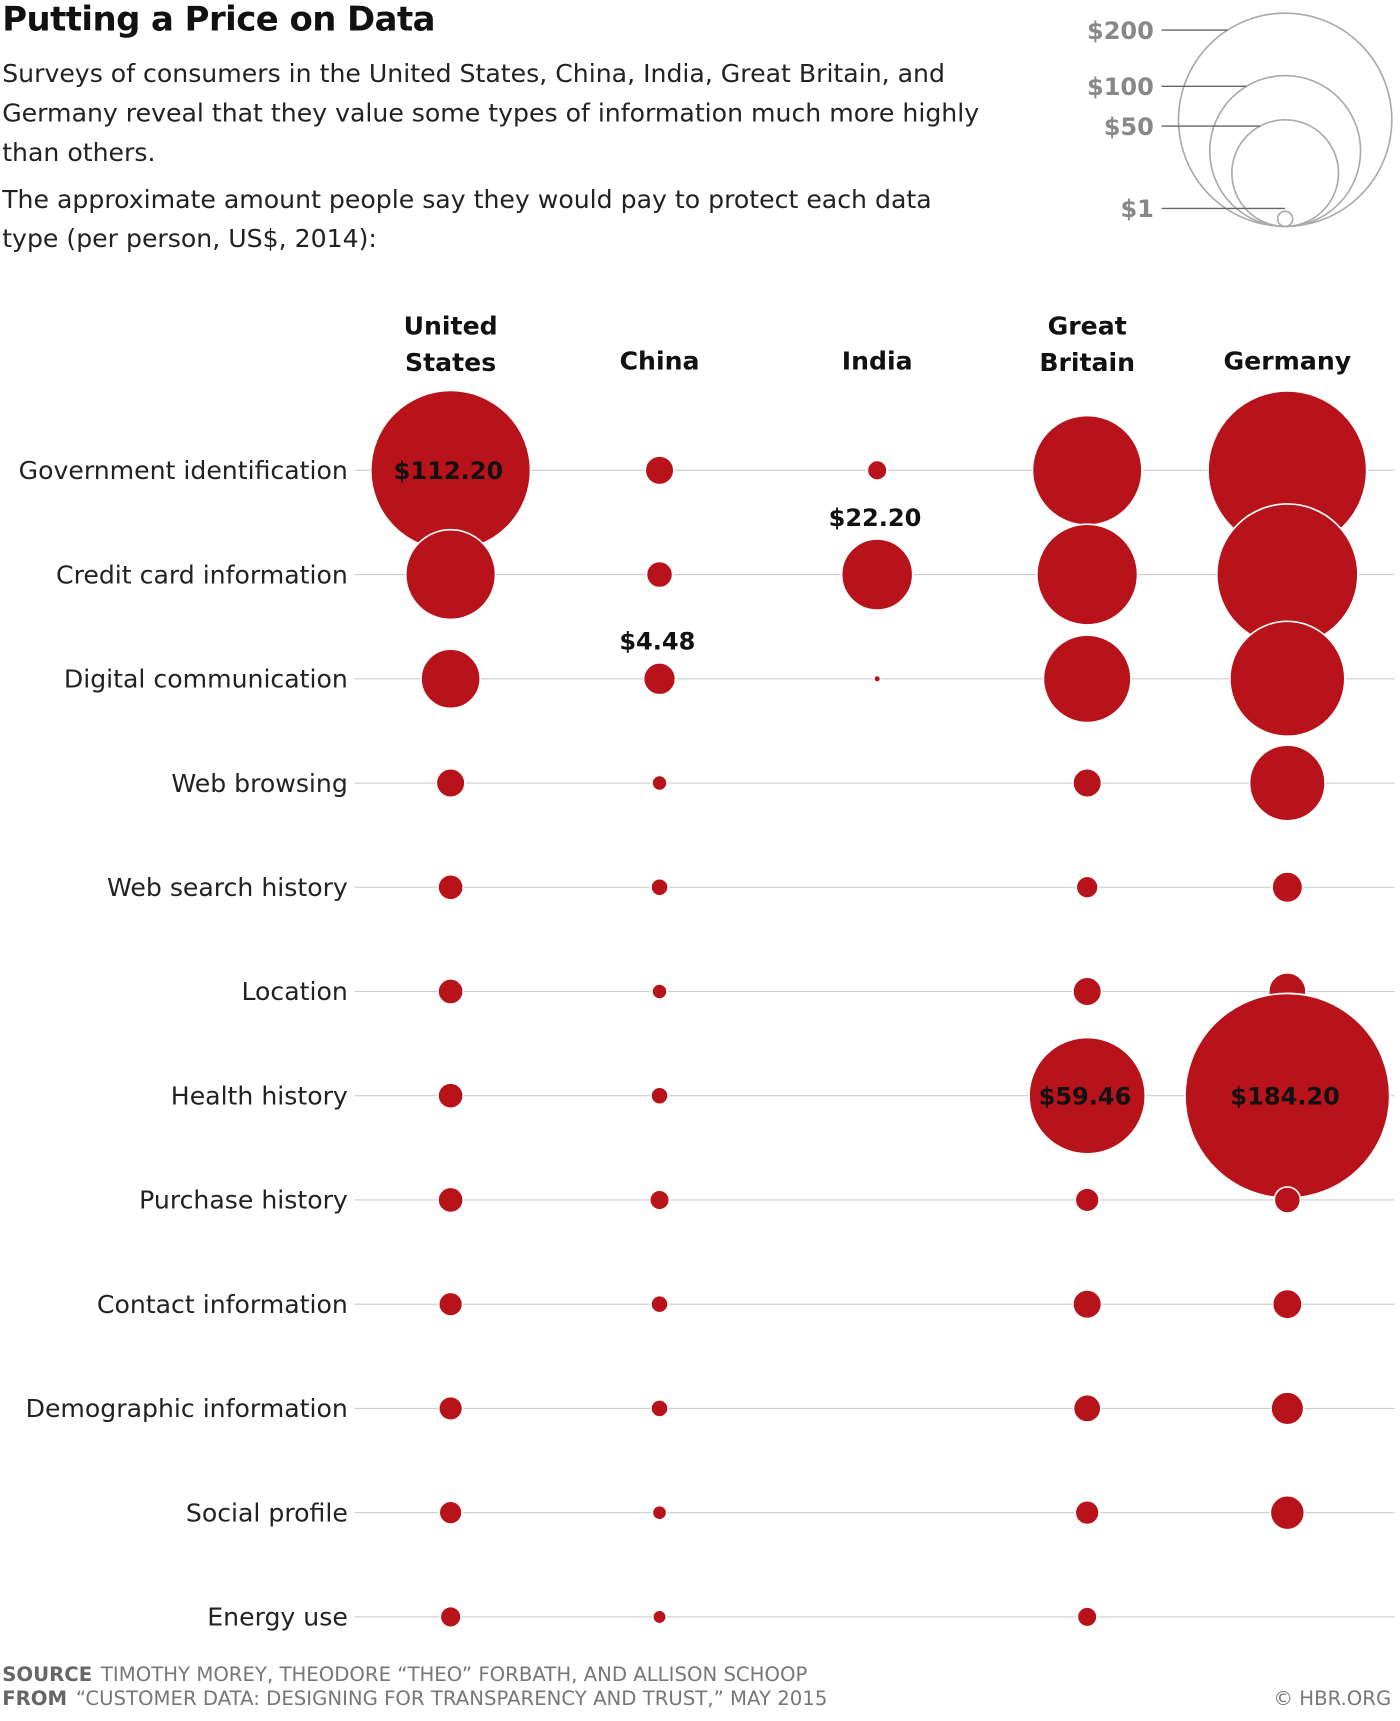  I want to click on row-label: Location, so click(294, 991).